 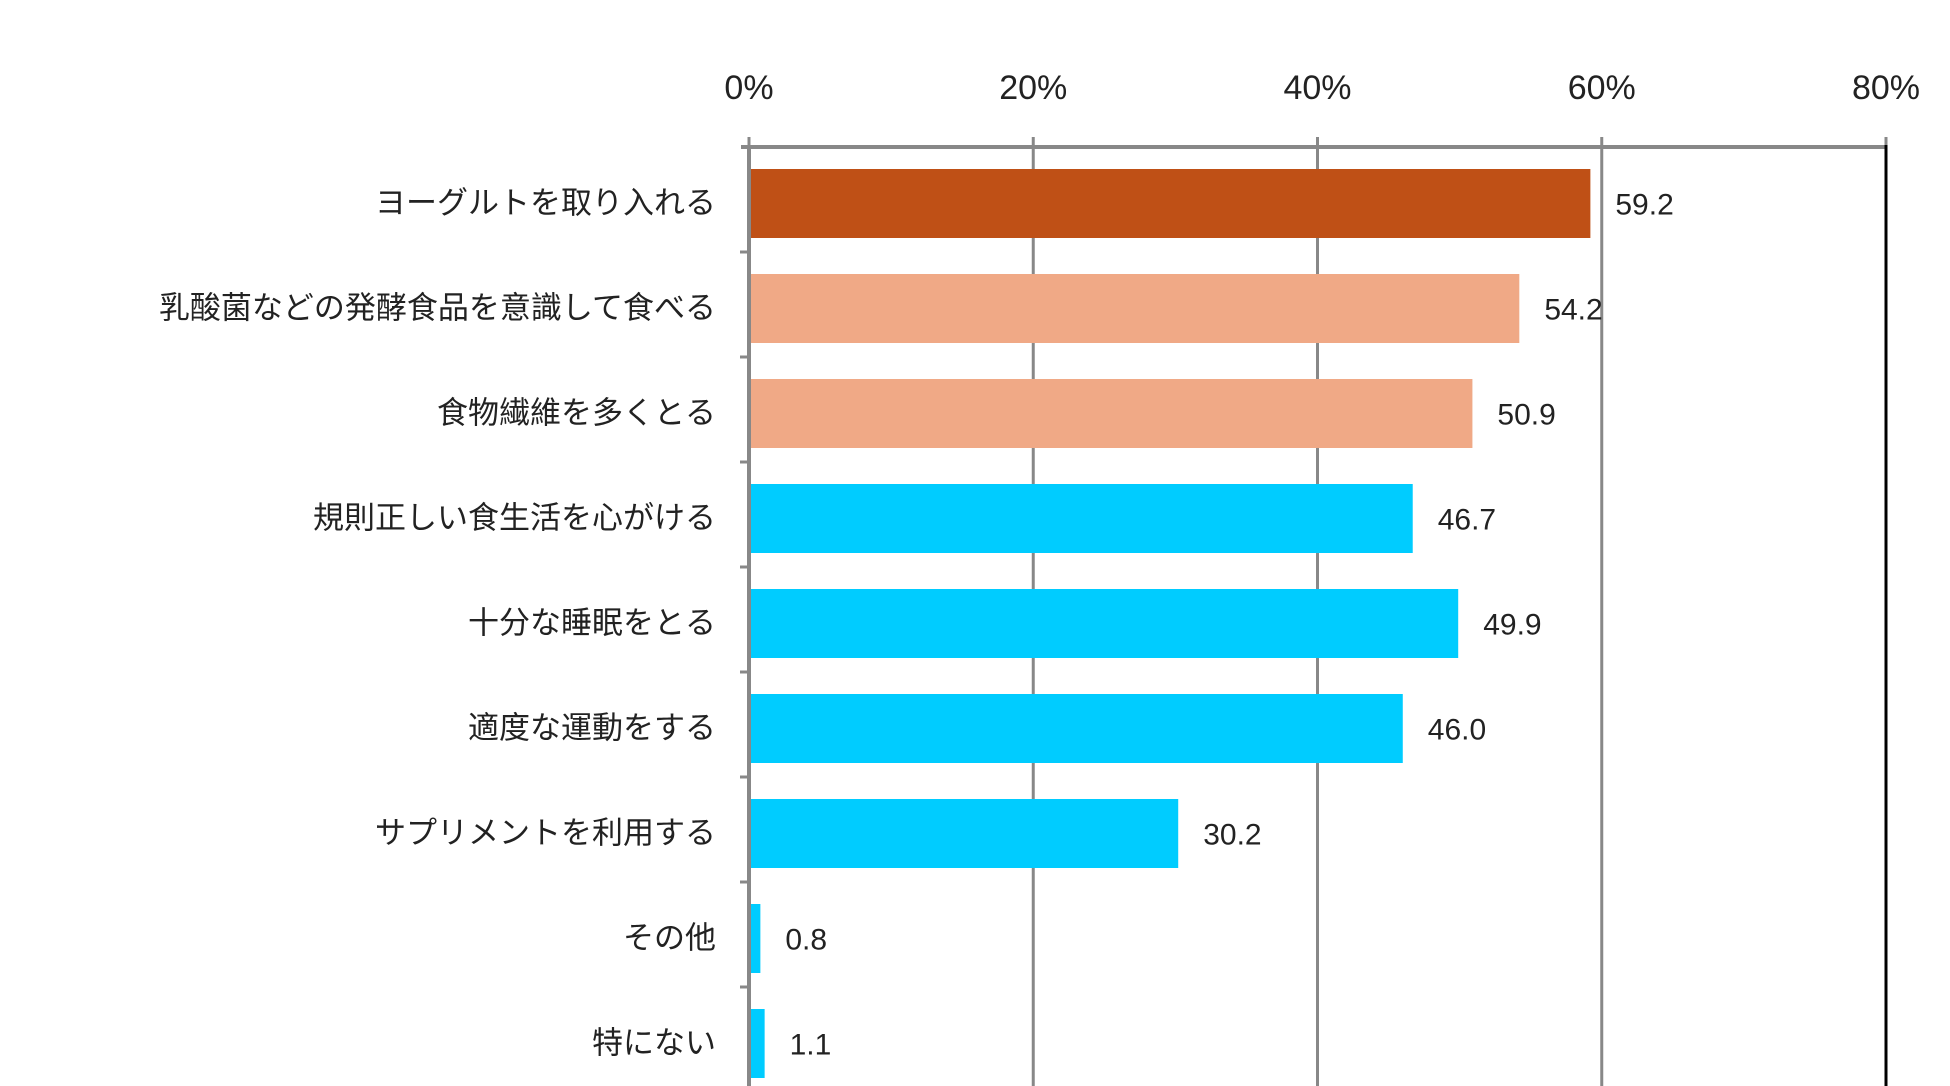 What do you see at coordinates (654, 1044) in the screenshot?
I see `category-label: 特にない` at bounding box center [654, 1044].